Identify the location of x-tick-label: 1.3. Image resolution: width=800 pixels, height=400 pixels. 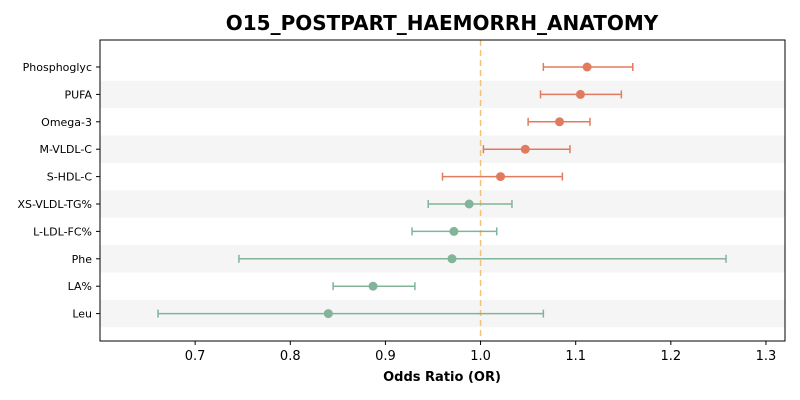
(766, 356).